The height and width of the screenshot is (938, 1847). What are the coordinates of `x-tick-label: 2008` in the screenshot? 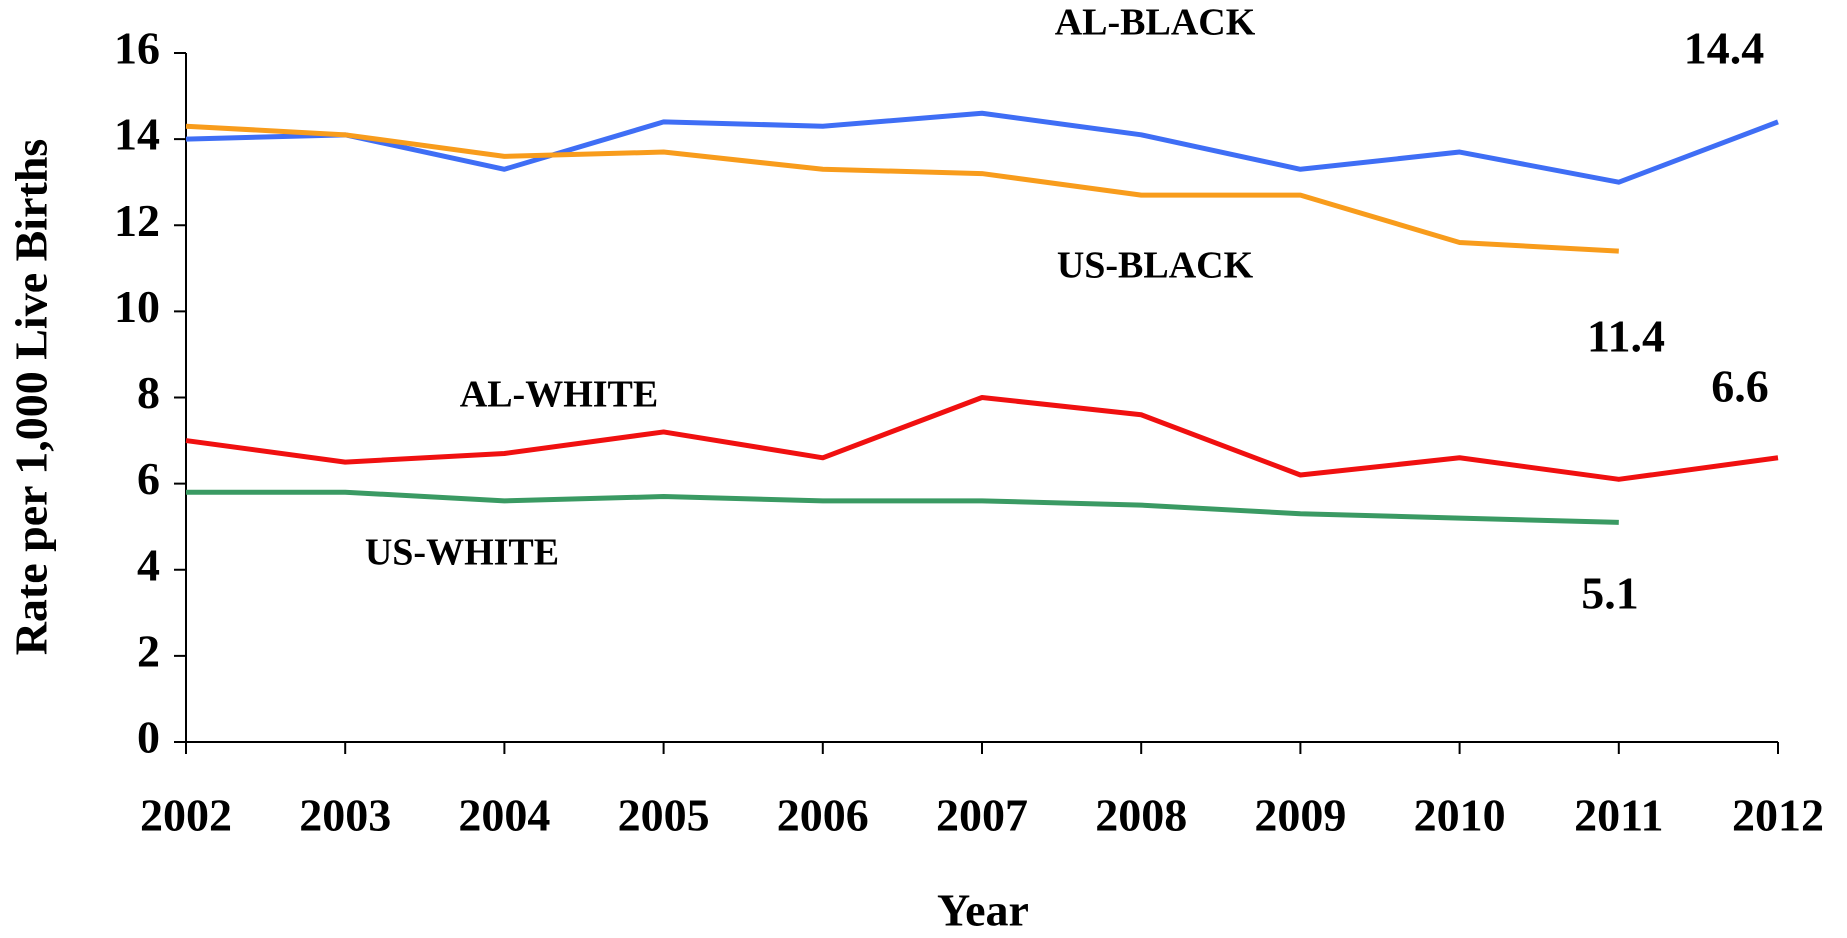 It's located at (1141, 815).